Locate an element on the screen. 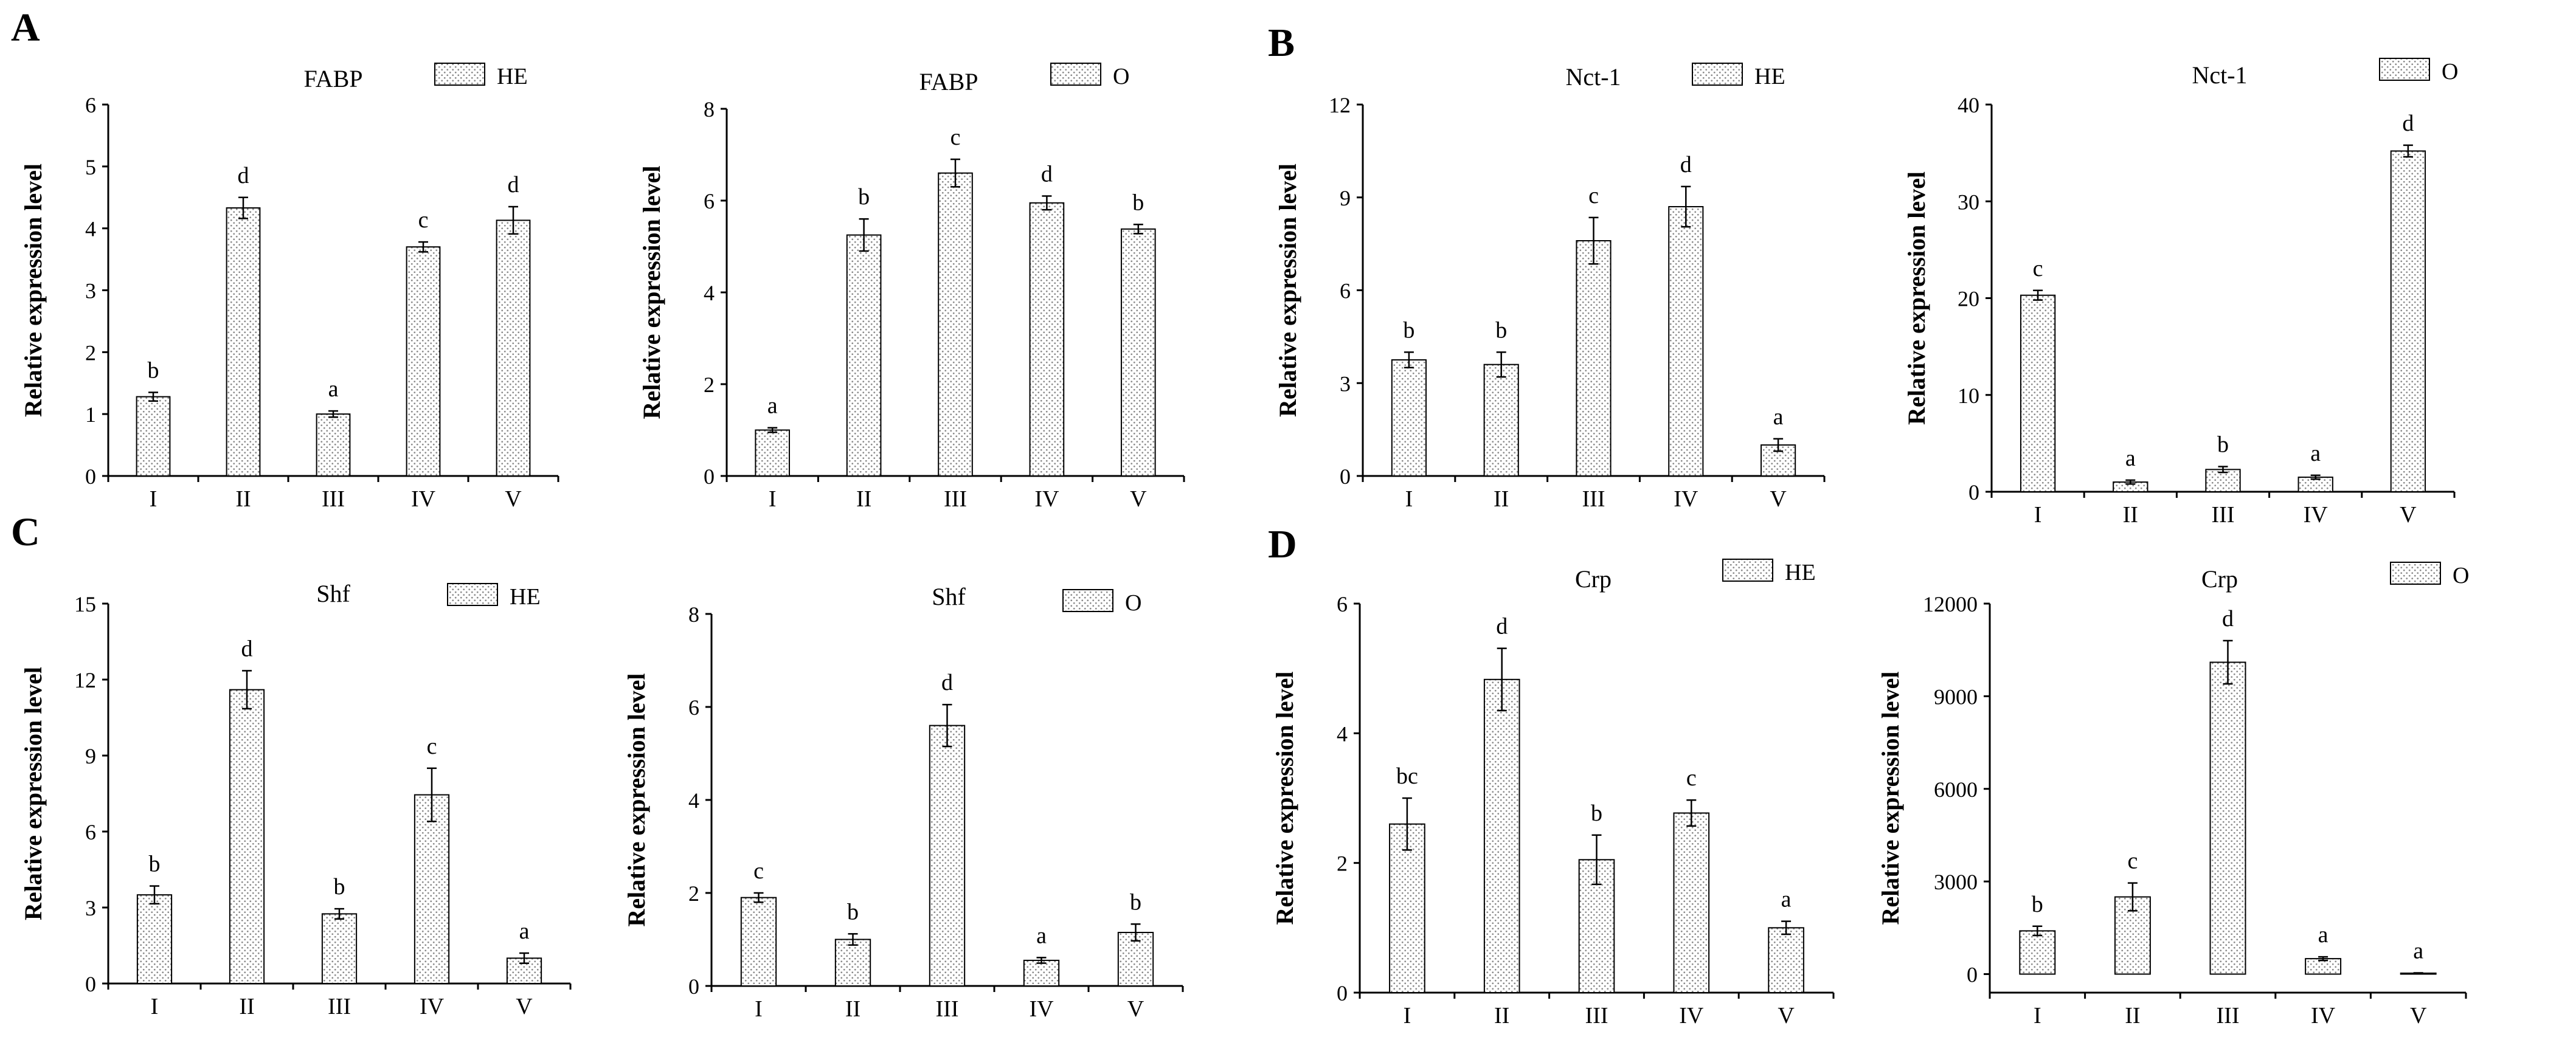 This screenshot has width=2576, height=1037. y-tick-label: 1 is located at coordinates (90, 415).